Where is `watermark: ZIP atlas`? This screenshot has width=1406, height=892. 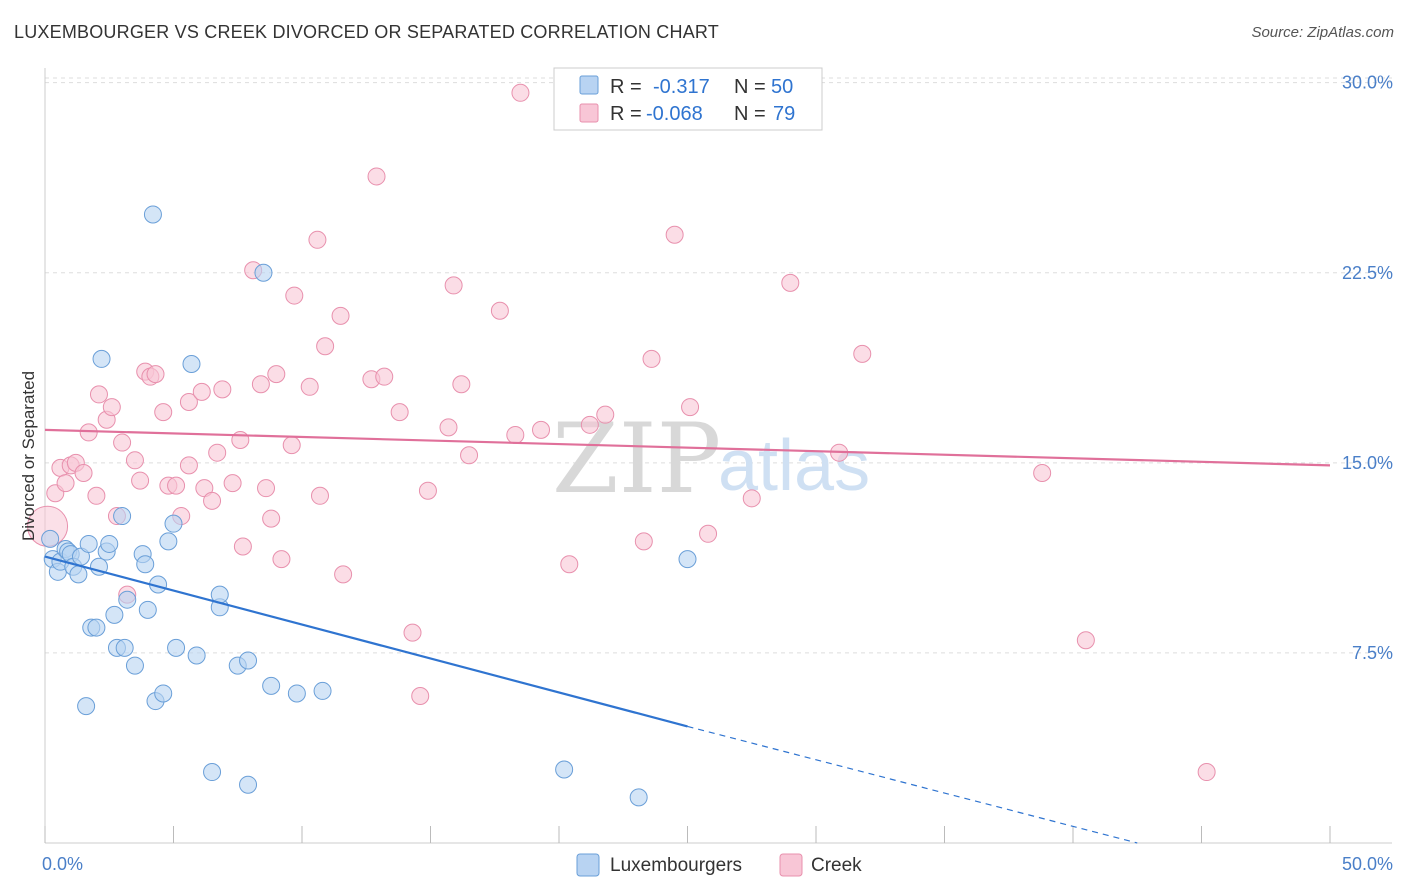 watermark: ZIP atlas is located at coordinates (711, 459).